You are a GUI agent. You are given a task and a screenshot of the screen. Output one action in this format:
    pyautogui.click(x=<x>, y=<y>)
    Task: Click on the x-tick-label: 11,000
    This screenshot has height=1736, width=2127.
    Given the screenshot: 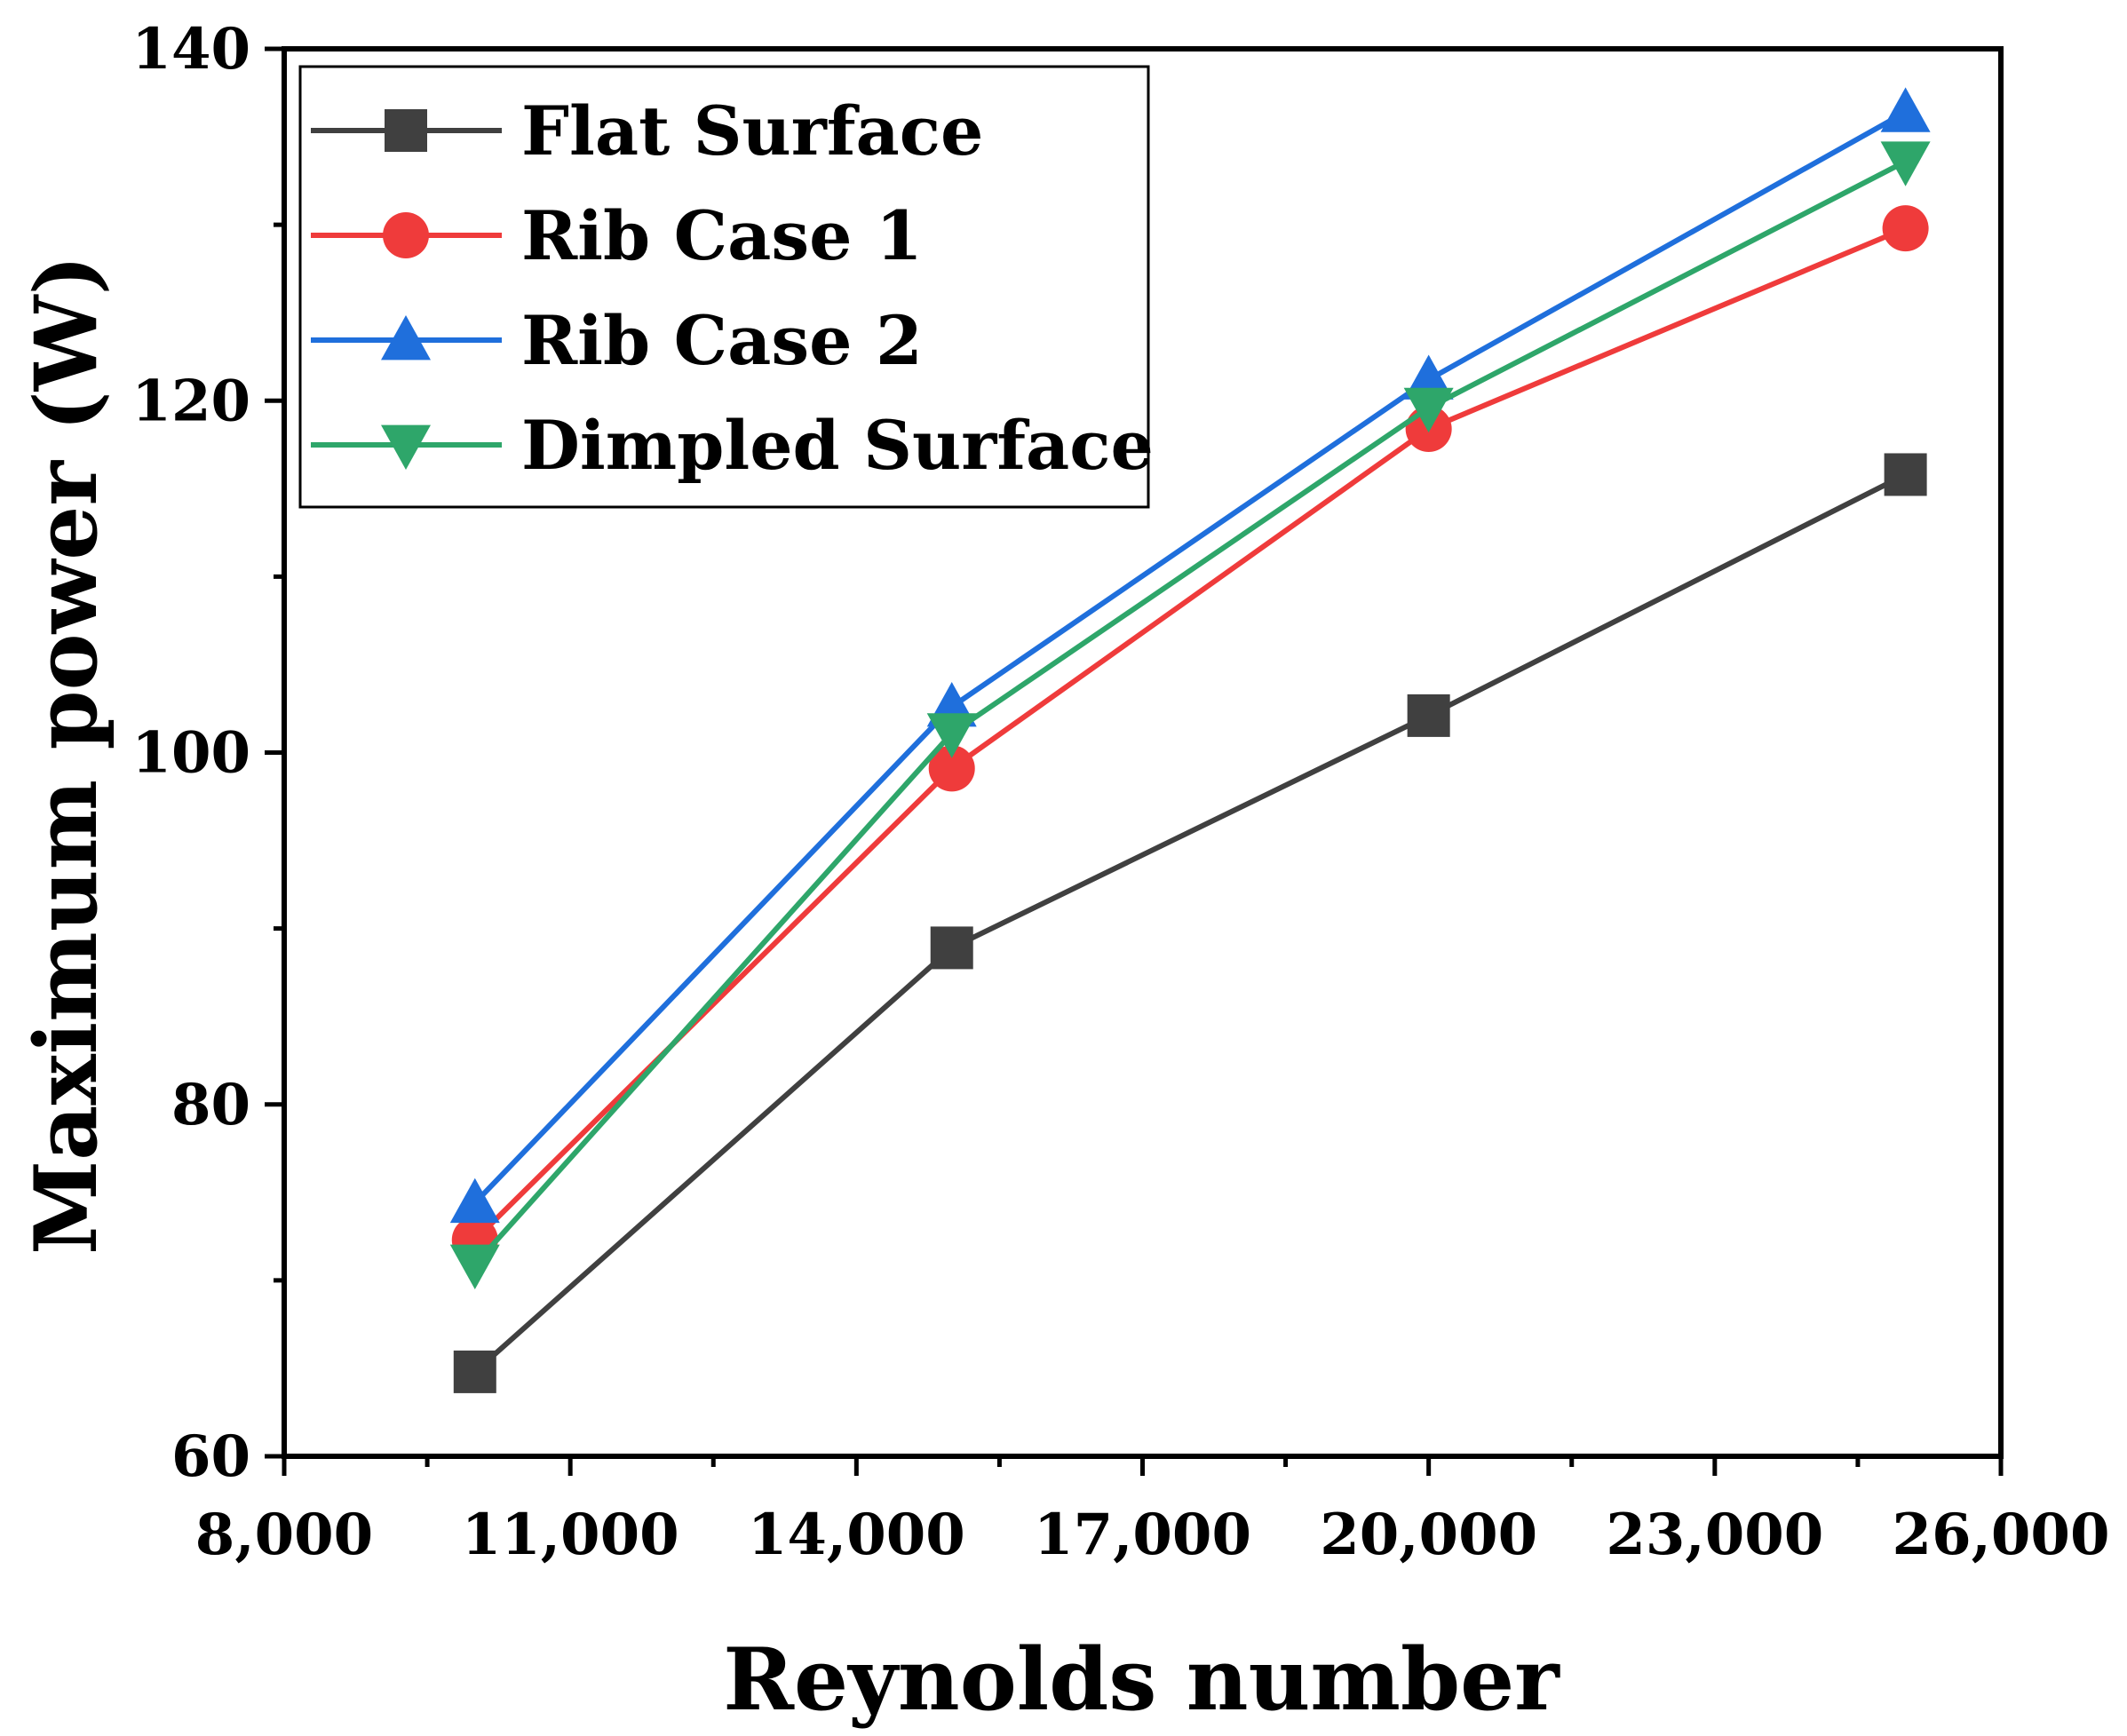 What is the action you would take?
    pyautogui.click(x=570, y=1535)
    